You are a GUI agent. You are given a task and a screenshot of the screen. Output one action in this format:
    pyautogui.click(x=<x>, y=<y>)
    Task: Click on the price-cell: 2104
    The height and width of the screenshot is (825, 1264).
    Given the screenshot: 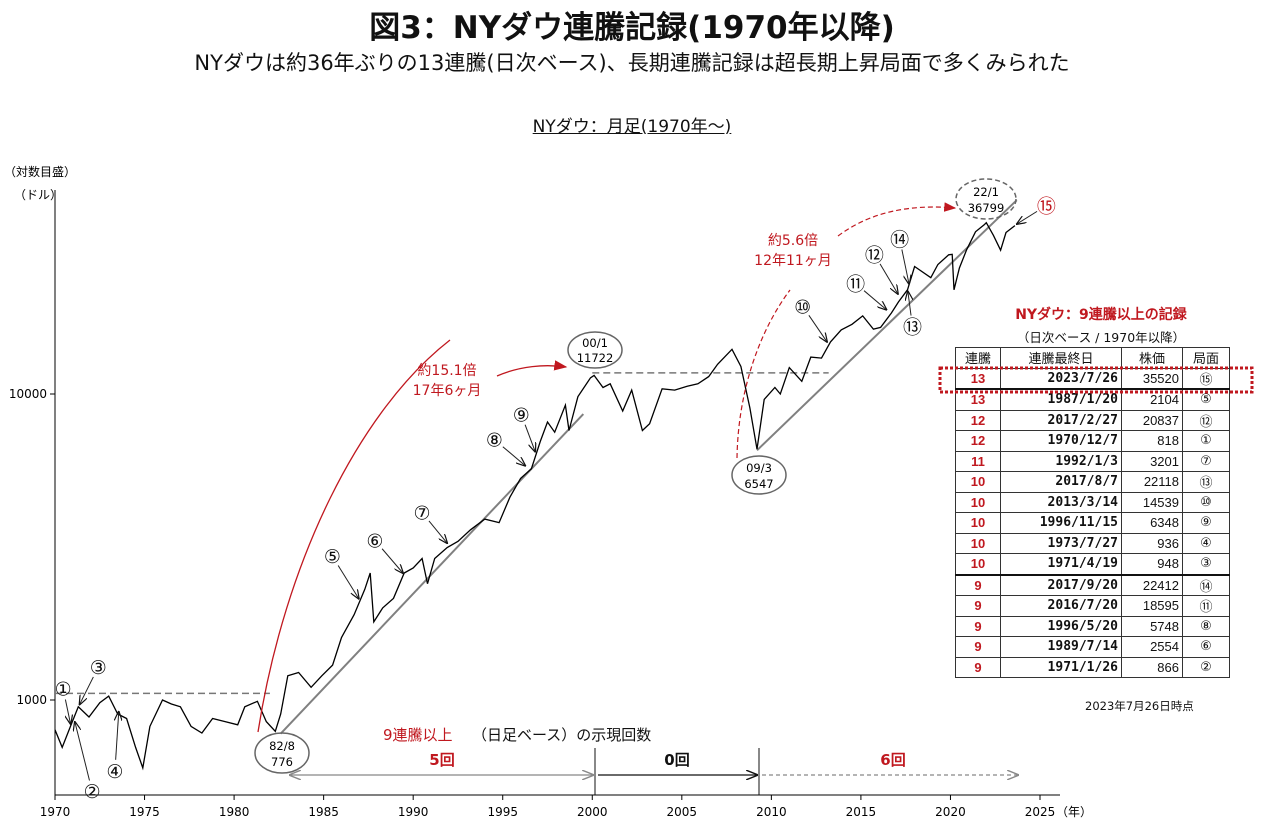 What is the action you would take?
    pyautogui.click(x=1152, y=399)
    